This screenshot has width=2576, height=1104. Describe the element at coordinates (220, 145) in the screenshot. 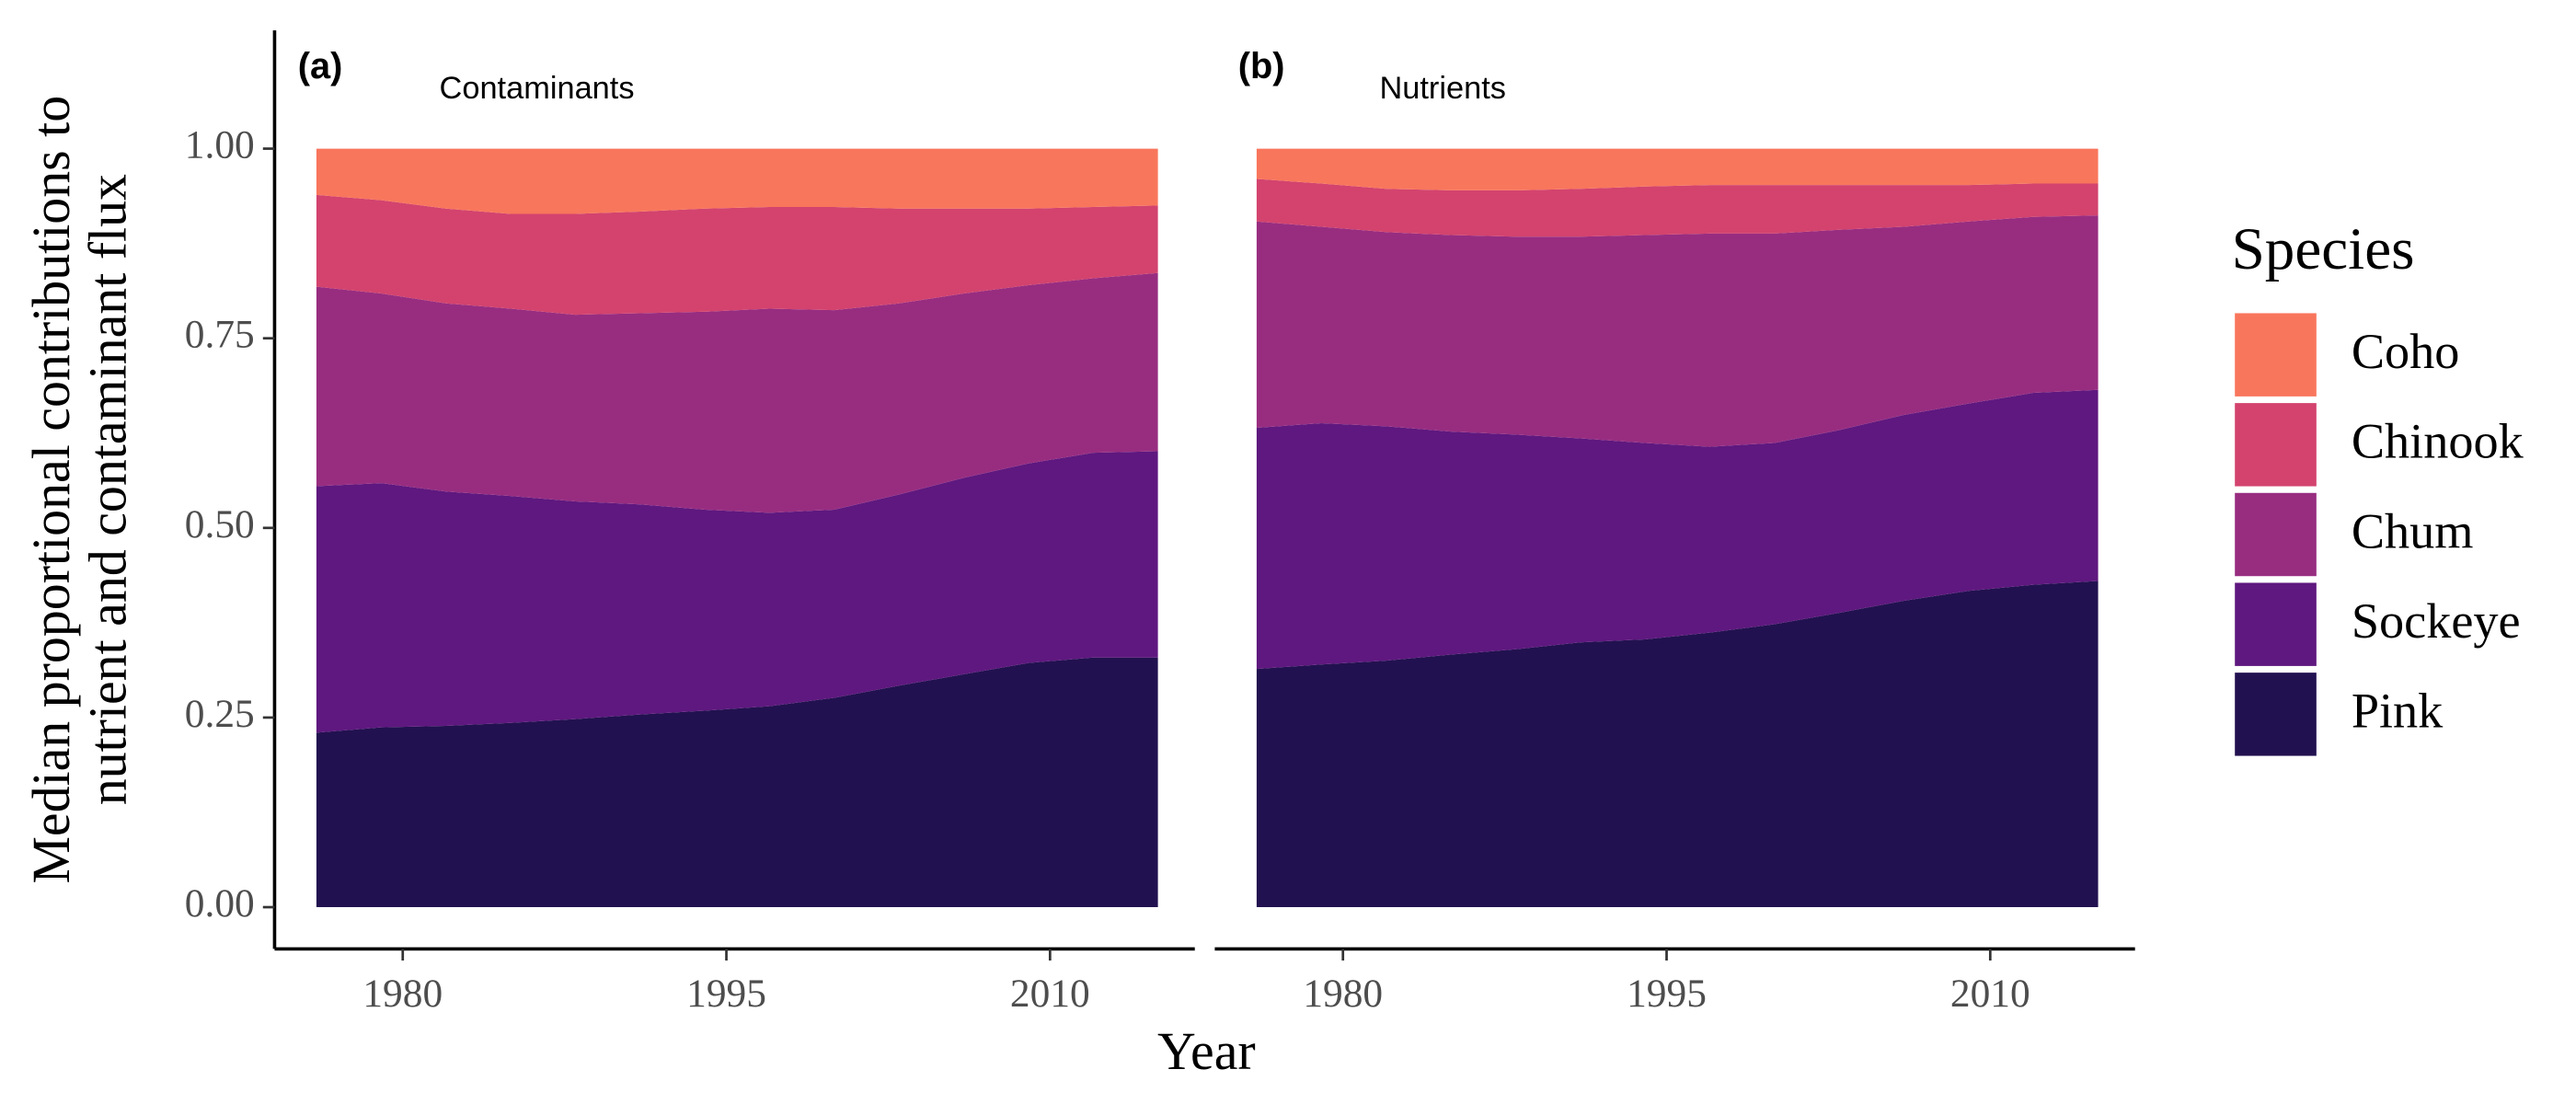

I see `y-tick-label: 1.00` at that location.